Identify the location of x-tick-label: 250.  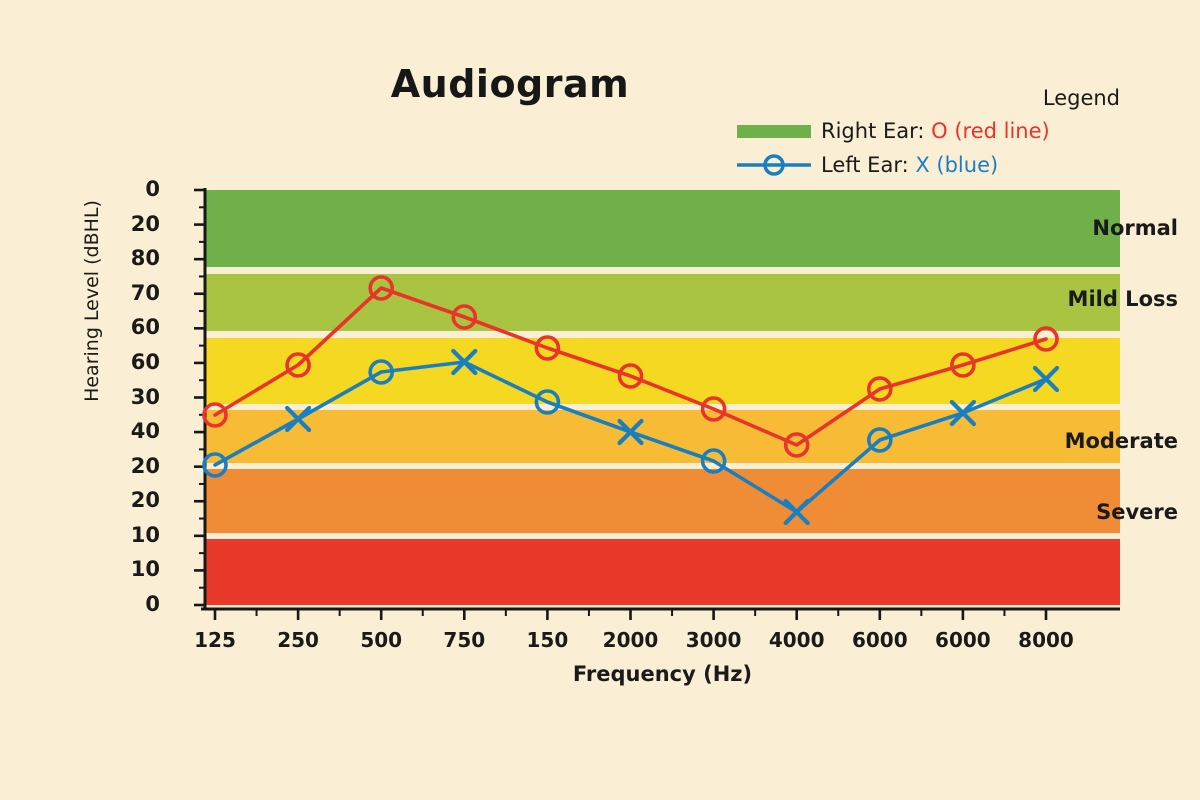
(298, 640).